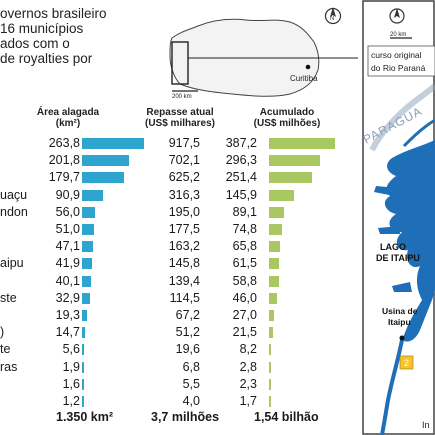 The height and width of the screenshot is (435, 435). Describe the element at coordinates (248, 383) in the screenshot. I see `acumulado-value: 2,3` at that location.